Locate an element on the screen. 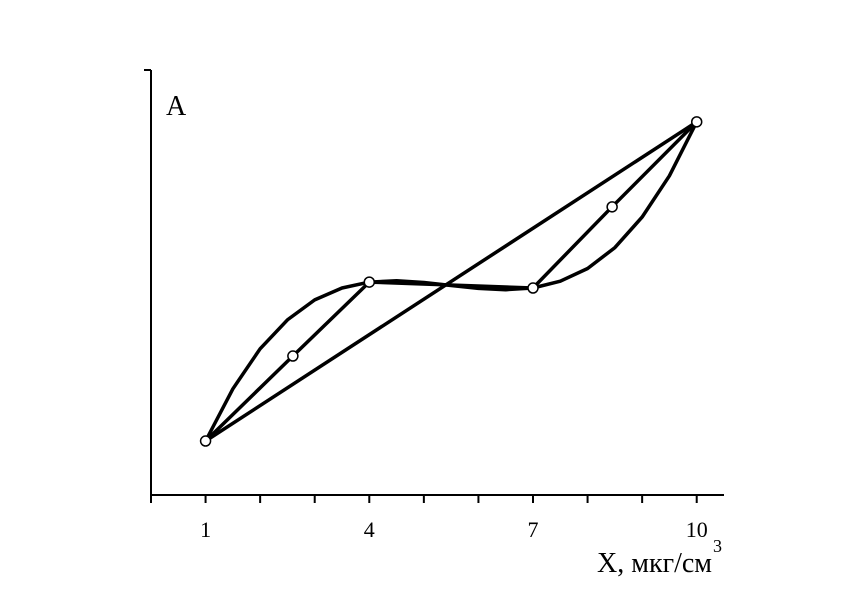 The image size is (842, 594). x-tick-label: 10 is located at coordinates (697, 529).